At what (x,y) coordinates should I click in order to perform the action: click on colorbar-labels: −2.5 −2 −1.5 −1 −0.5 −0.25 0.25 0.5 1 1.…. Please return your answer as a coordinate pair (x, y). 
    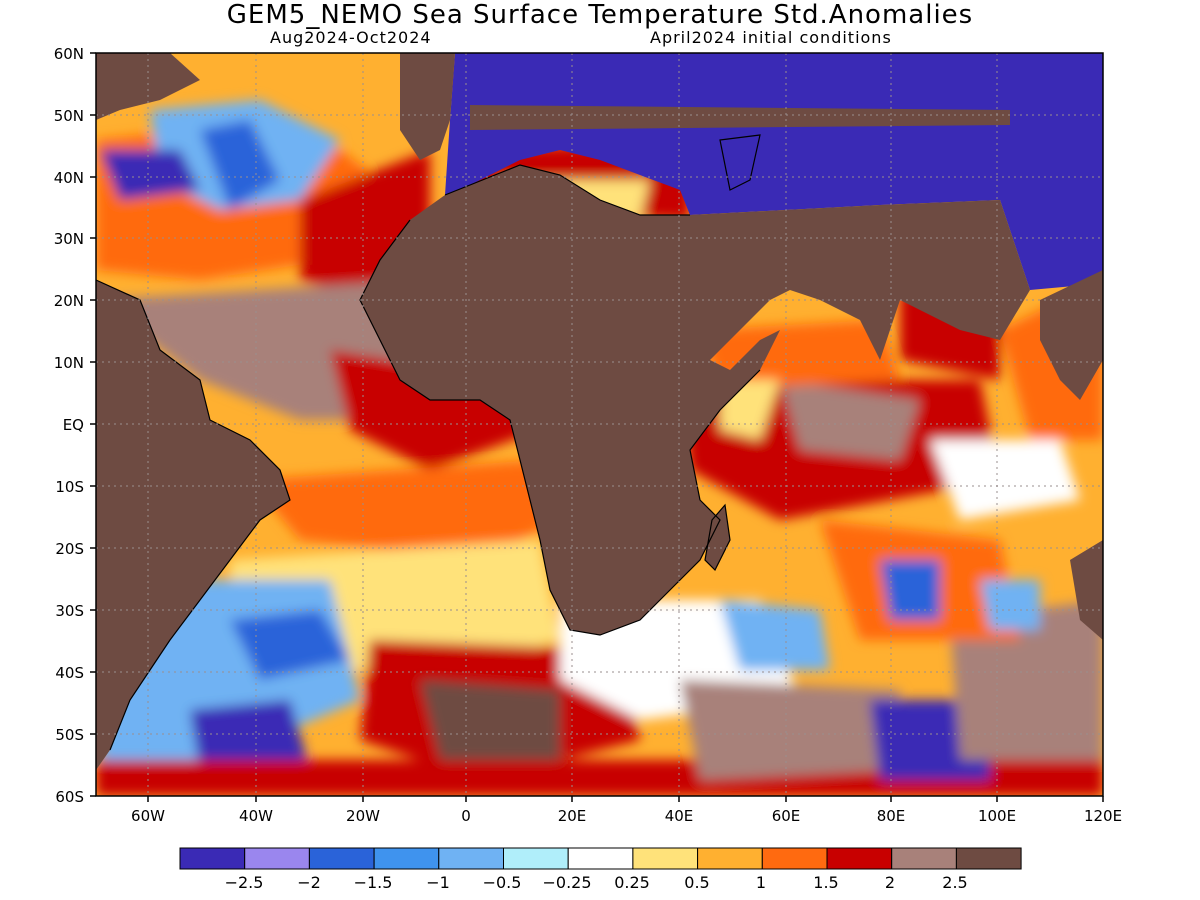
    Looking at the image, I should click on (596, 882).